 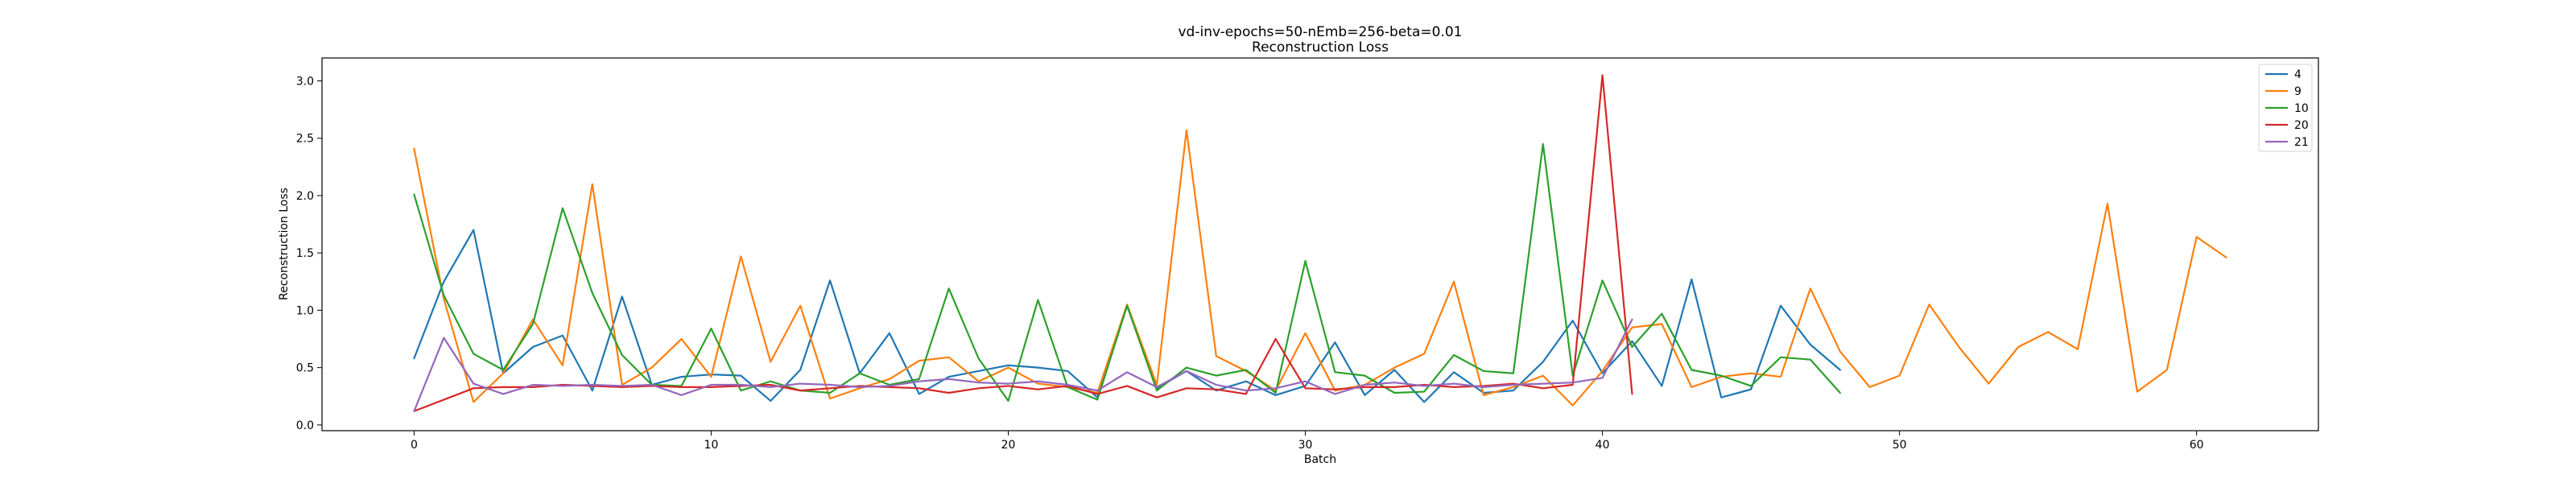 What do you see at coordinates (305, 368) in the screenshot?
I see `y-tick-label: 0.5` at bounding box center [305, 368].